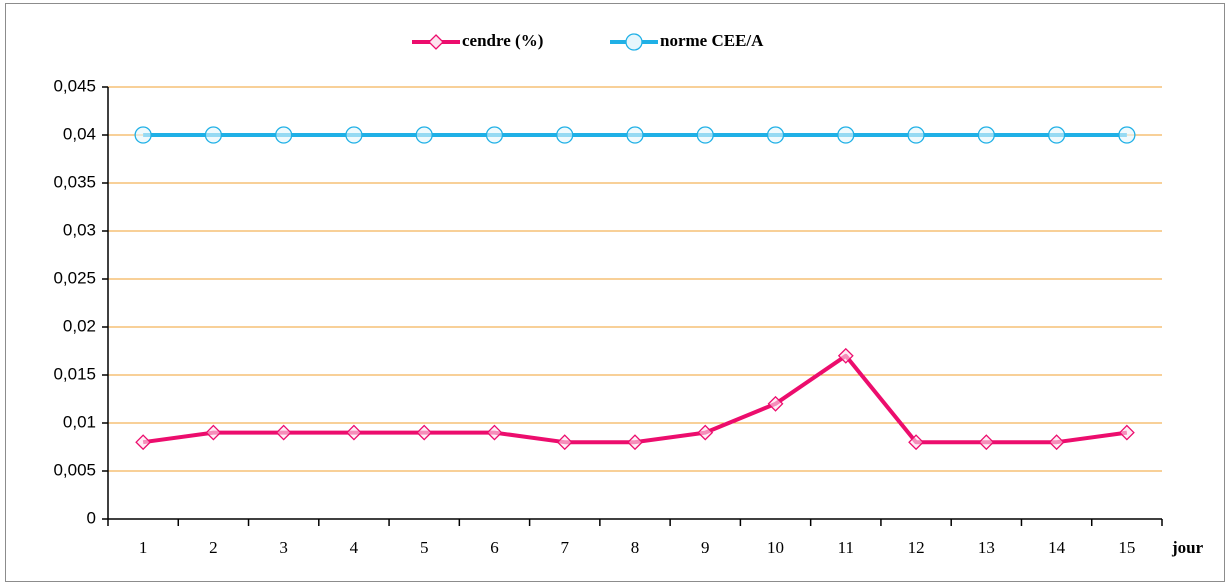  Describe the element at coordinates (79, 229) in the screenshot. I see `y-tick-label: 0,03` at that location.